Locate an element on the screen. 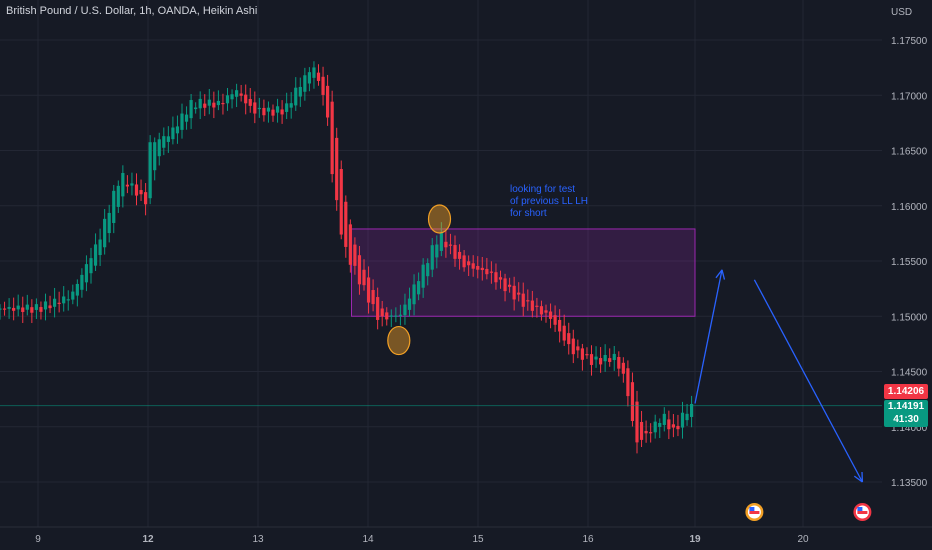  y-tick-label: 1.16500 is located at coordinates (909, 152).